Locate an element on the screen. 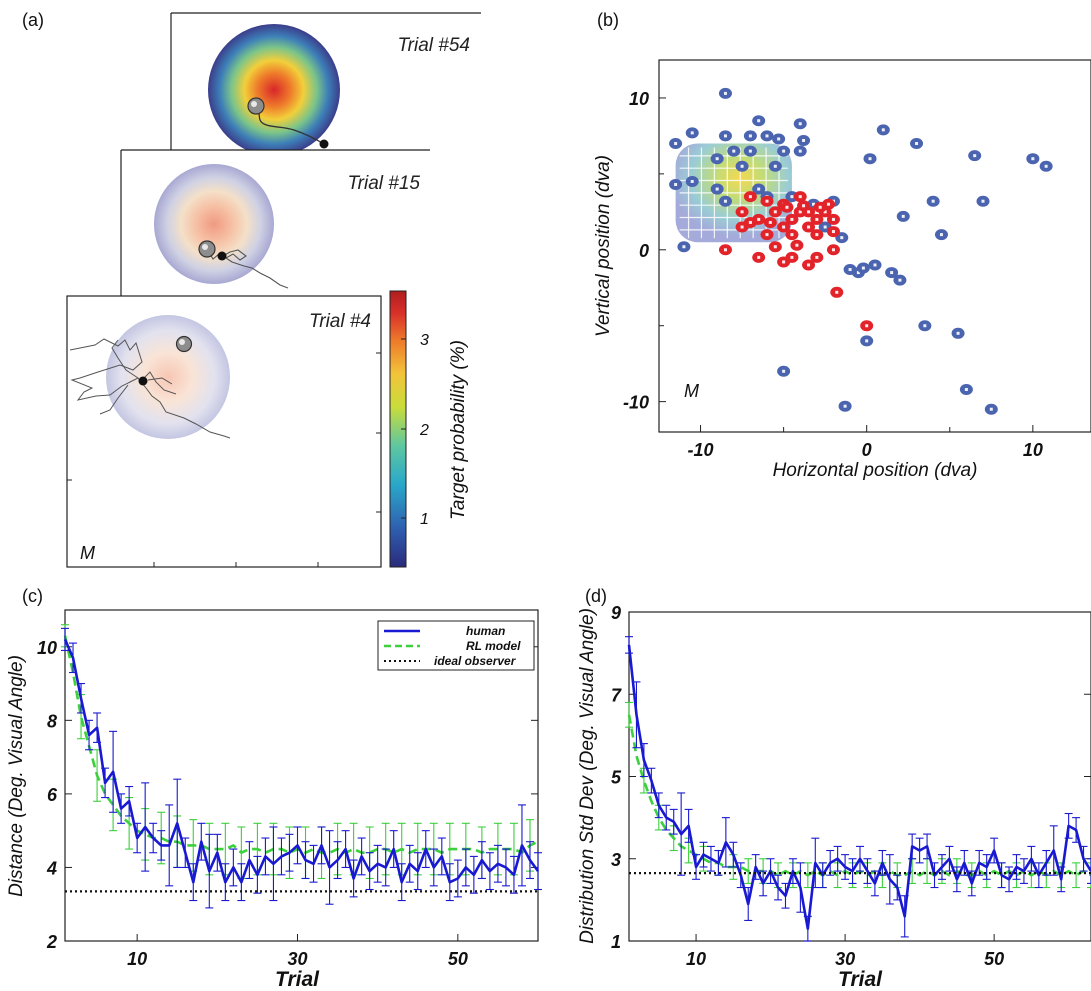 This screenshot has height=991, width=1091. x-tick-label: 50 is located at coordinates (458, 959).